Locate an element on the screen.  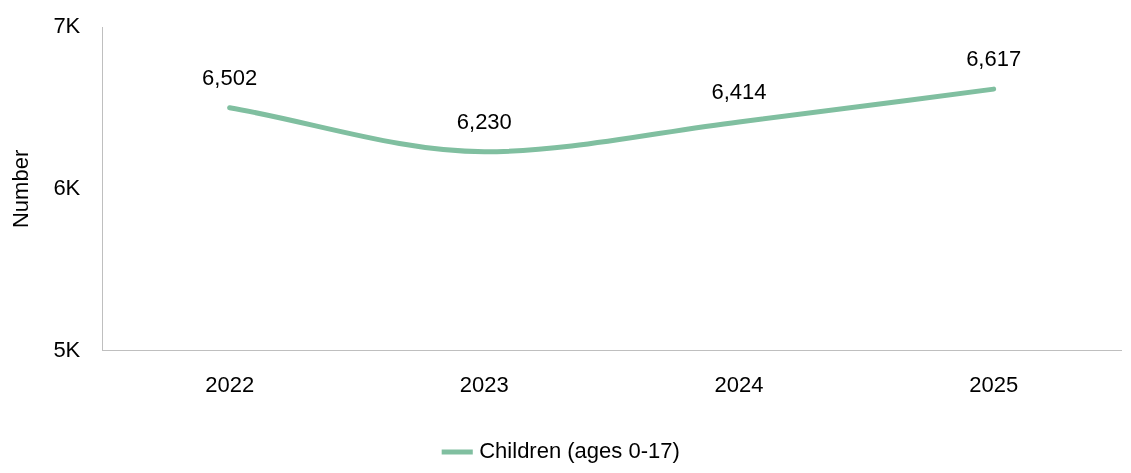
x-tick-label: 2025 is located at coordinates (994, 384).